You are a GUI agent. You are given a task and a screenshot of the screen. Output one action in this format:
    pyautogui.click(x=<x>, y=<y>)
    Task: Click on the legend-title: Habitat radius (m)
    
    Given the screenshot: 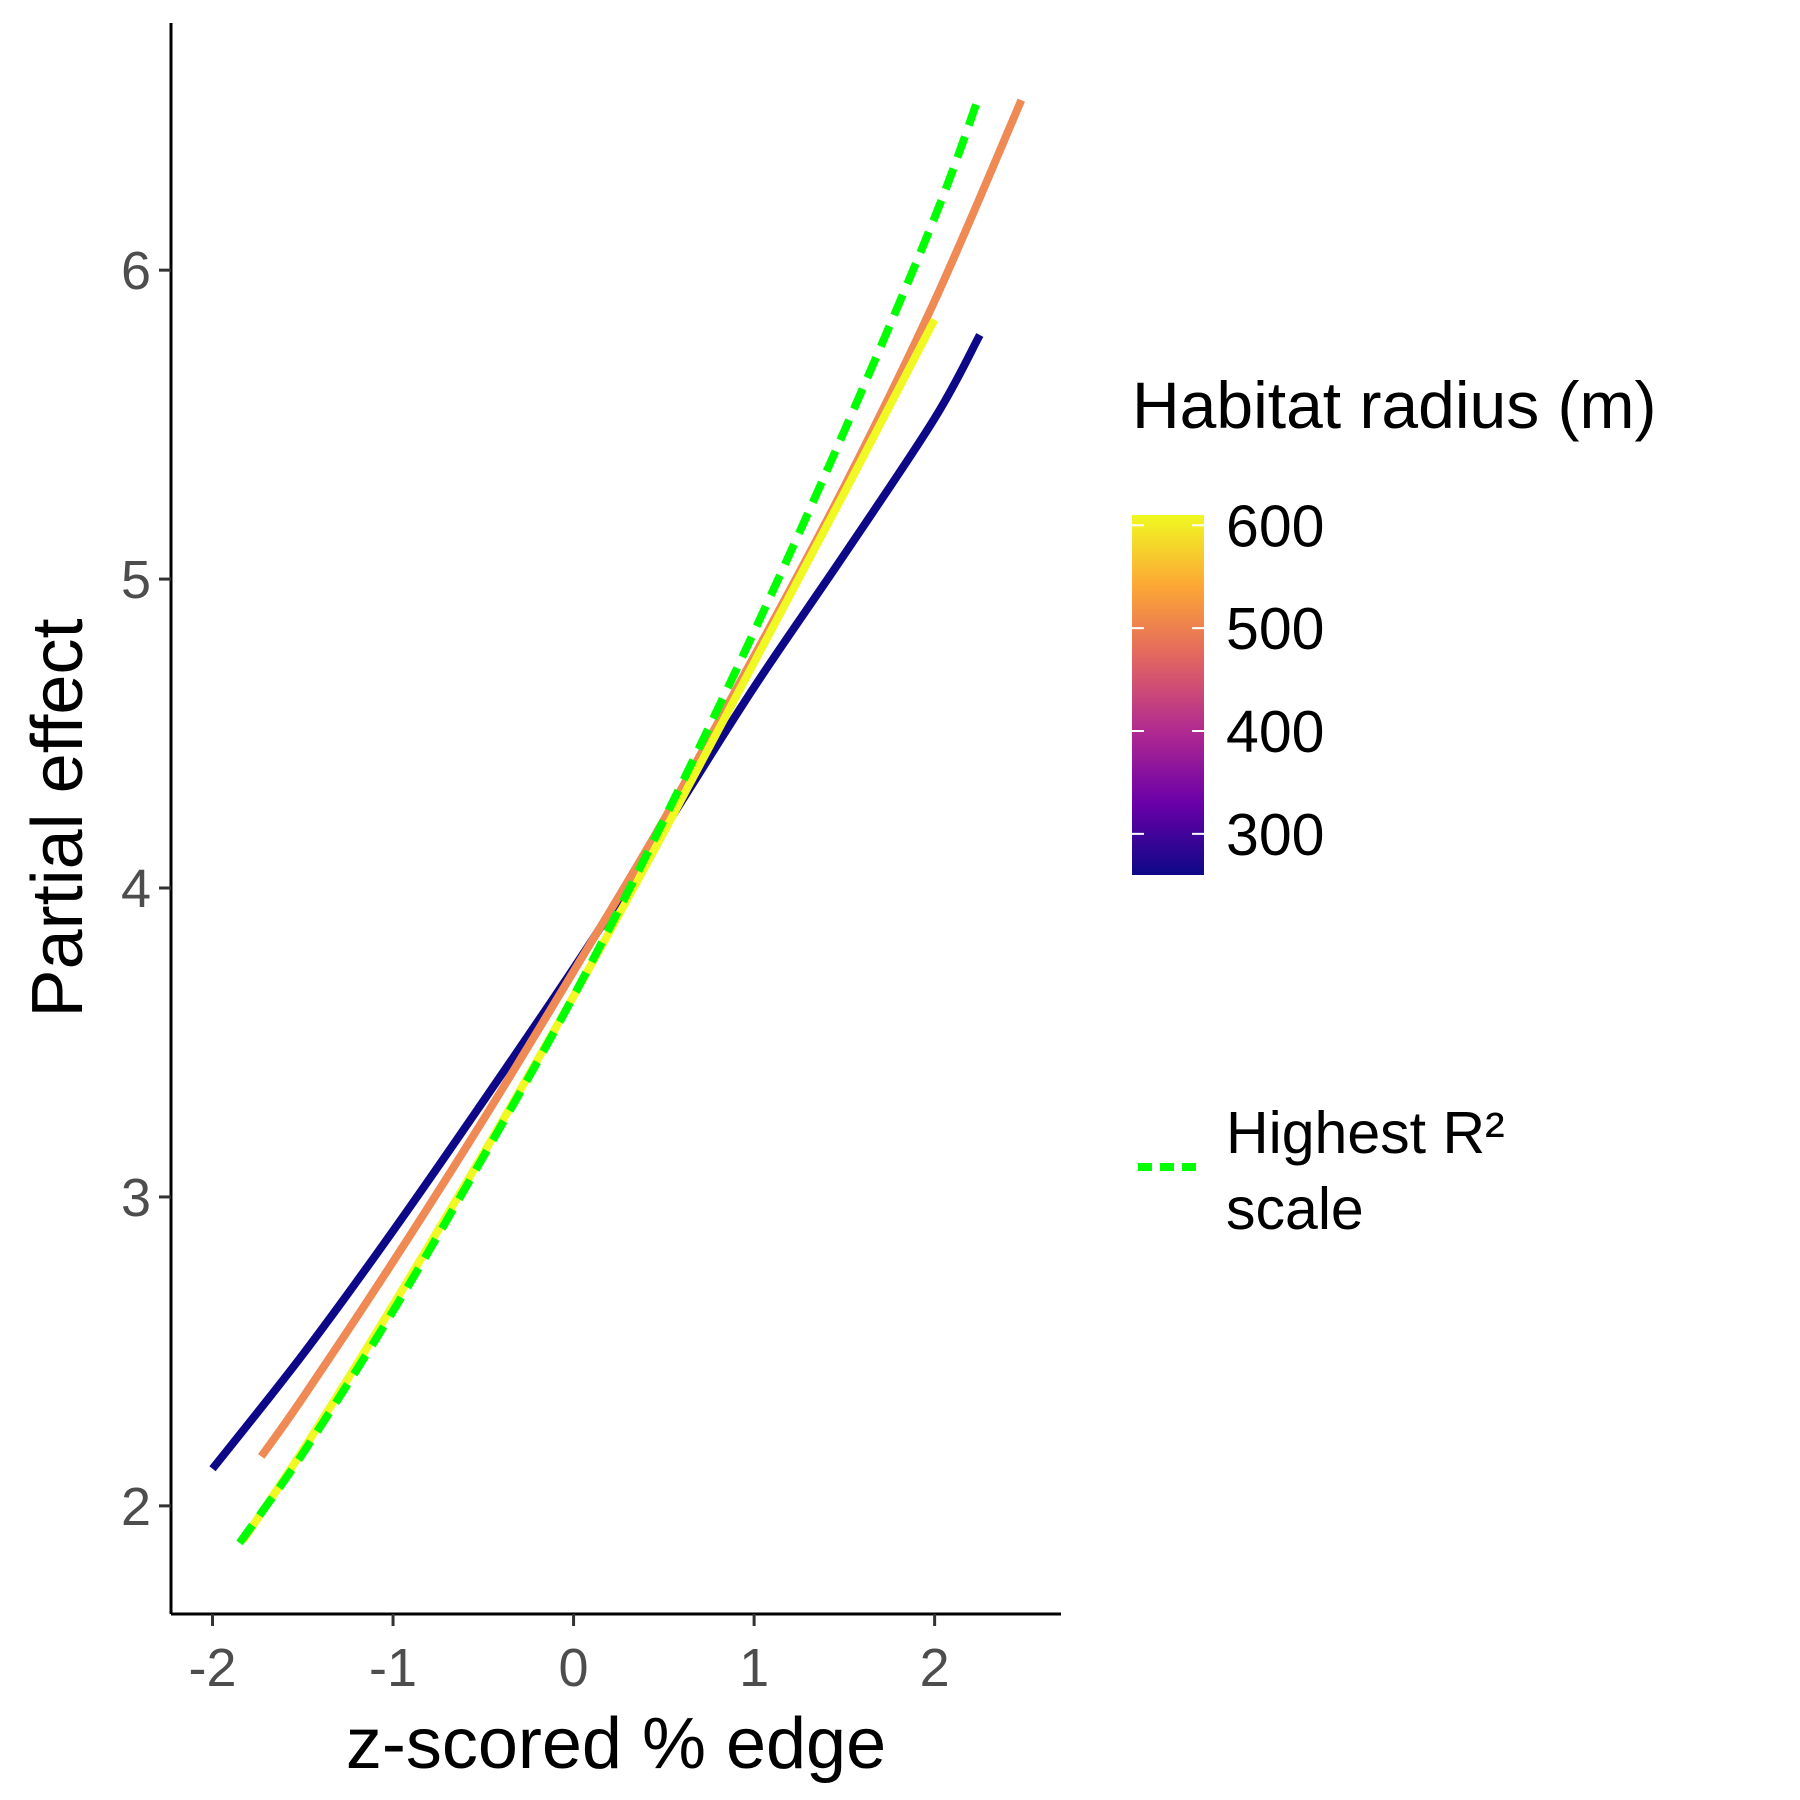 What is the action you would take?
    pyautogui.click(x=1394, y=405)
    